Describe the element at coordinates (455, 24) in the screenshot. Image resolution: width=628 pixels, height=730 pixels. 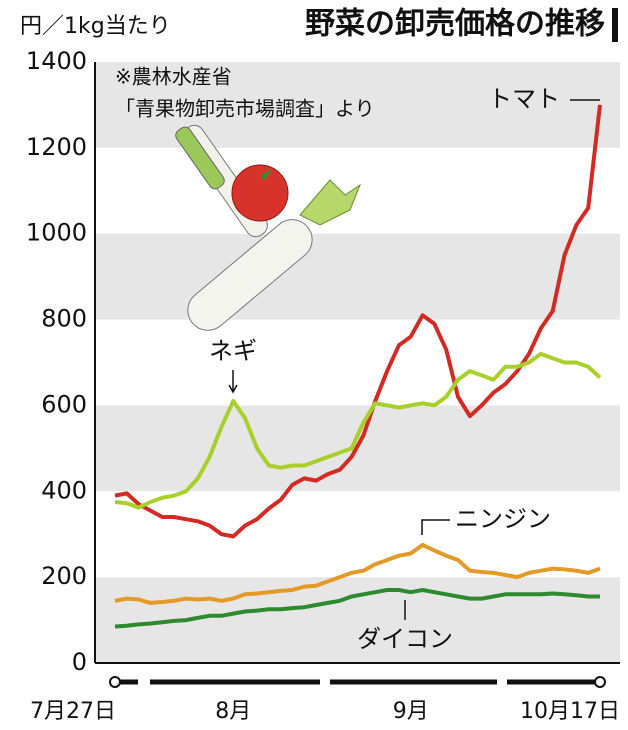
I see `chart-title: 野菜の卸売価格の推移` at that location.